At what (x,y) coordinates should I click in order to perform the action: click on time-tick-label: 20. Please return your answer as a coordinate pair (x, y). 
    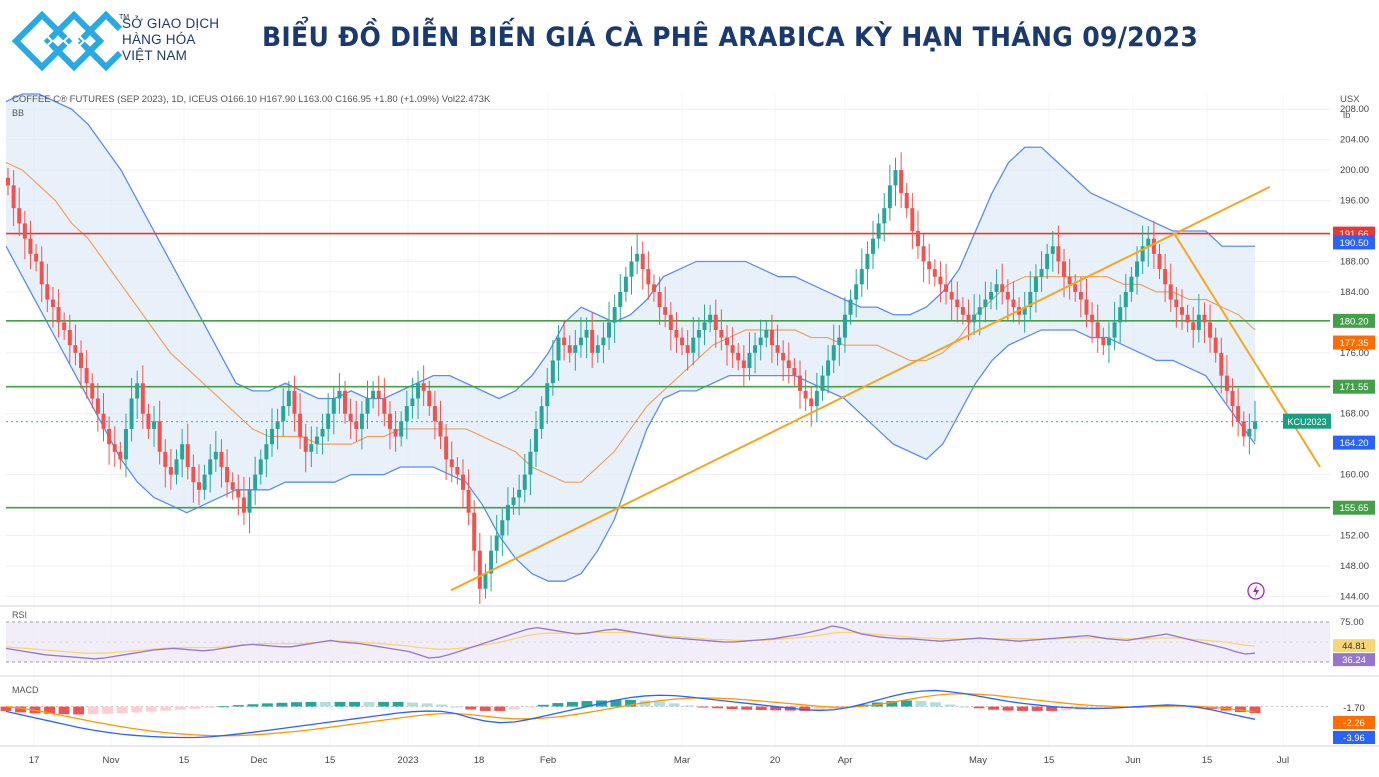
    Looking at the image, I should click on (775, 760).